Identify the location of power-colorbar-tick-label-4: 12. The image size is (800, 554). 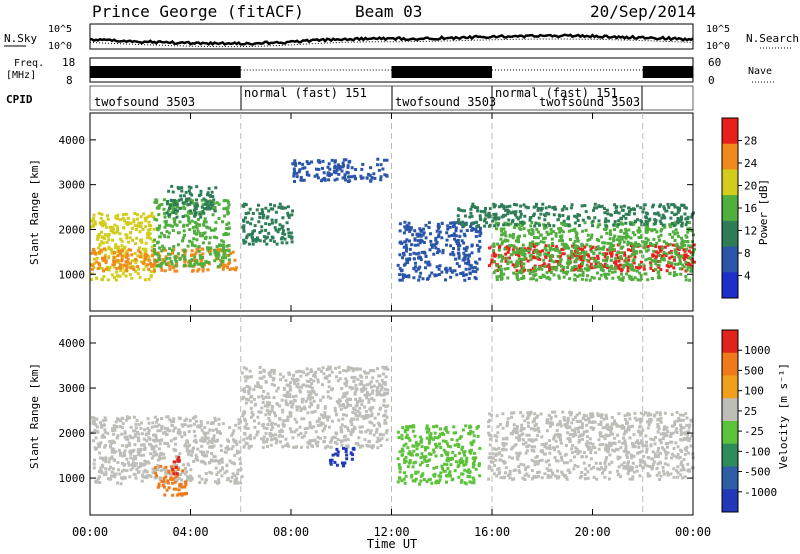
(750, 231).